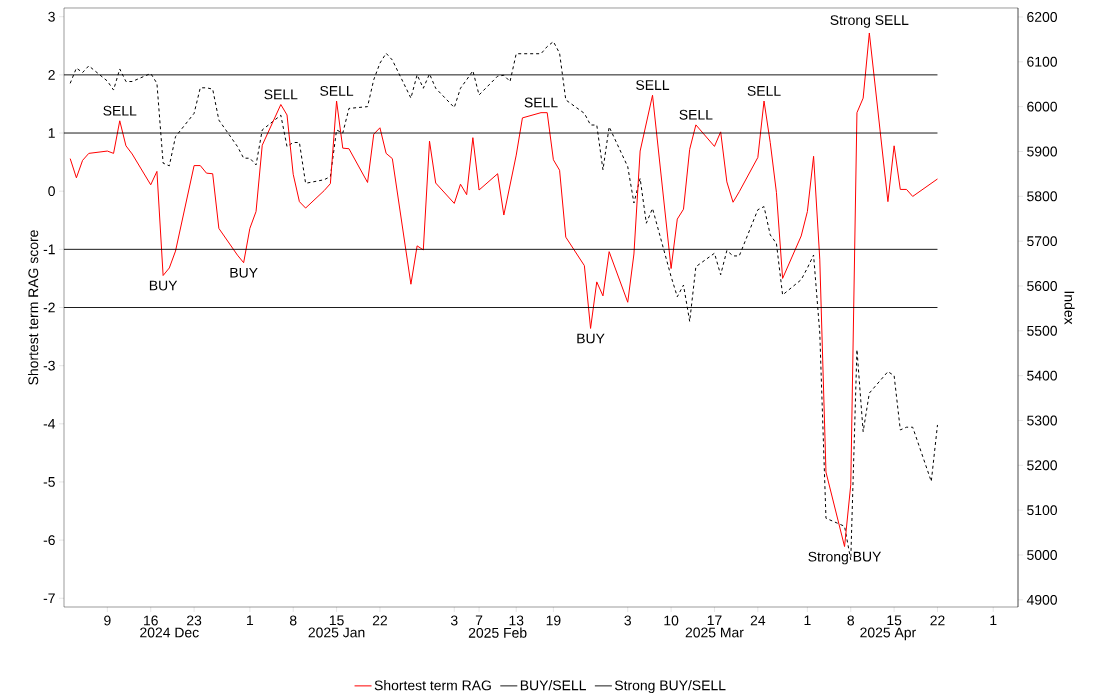 Image resolution: width=1104 pixels, height=695 pixels. Describe the element at coordinates (1042, 599) in the screenshot. I see `y2-tick-label: 4900` at that location.